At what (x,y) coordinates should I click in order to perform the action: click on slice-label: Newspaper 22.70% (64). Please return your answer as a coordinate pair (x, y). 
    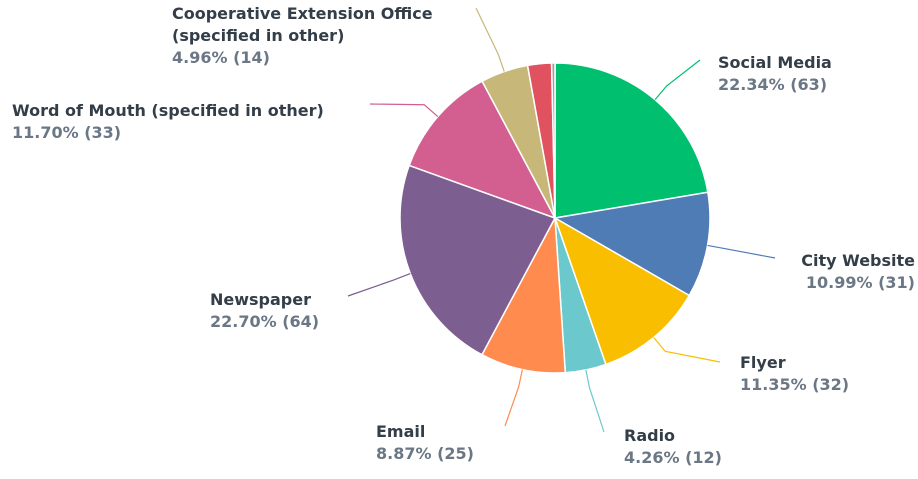
    Looking at the image, I should click on (285, 311).